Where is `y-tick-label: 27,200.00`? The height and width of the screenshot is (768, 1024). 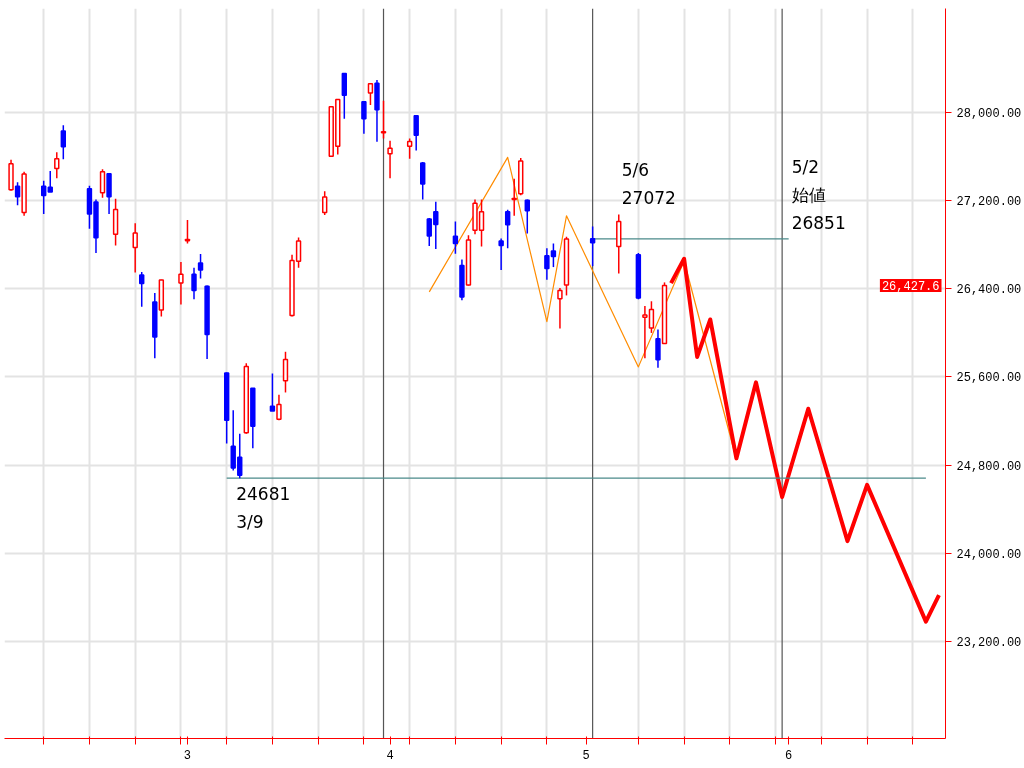
y-tick-label: 27,200.00 is located at coordinates (989, 201).